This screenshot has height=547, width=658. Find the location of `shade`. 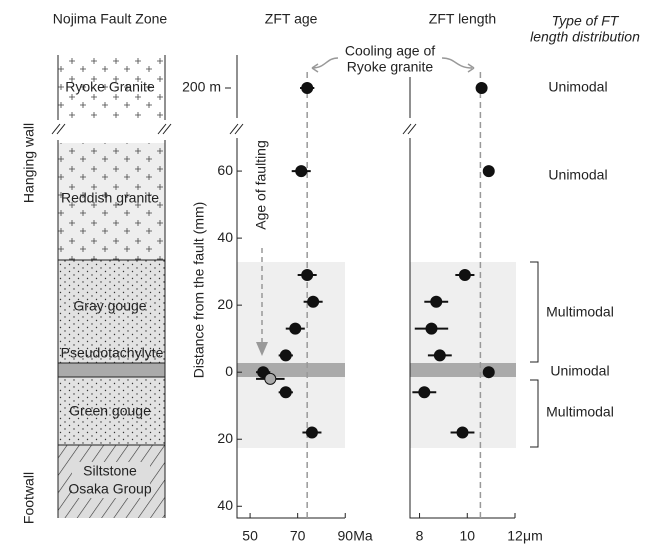

shade is located at coordinates (463, 355).